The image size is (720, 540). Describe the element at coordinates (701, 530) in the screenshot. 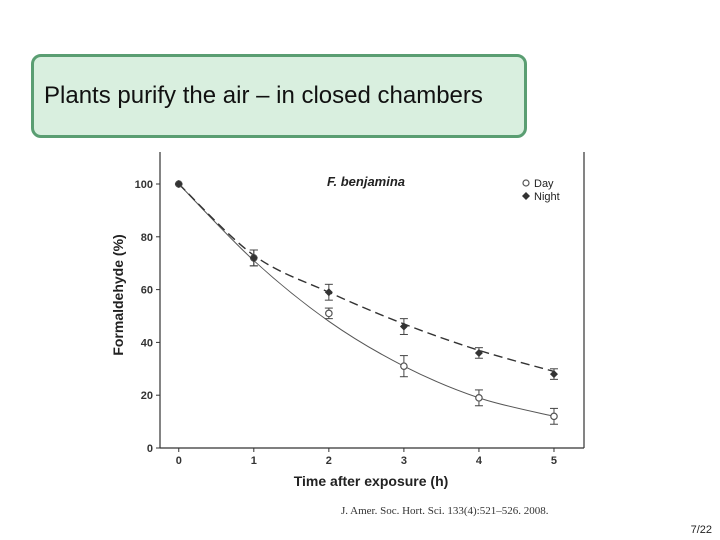

I see `page-number: 7/22` at that location.